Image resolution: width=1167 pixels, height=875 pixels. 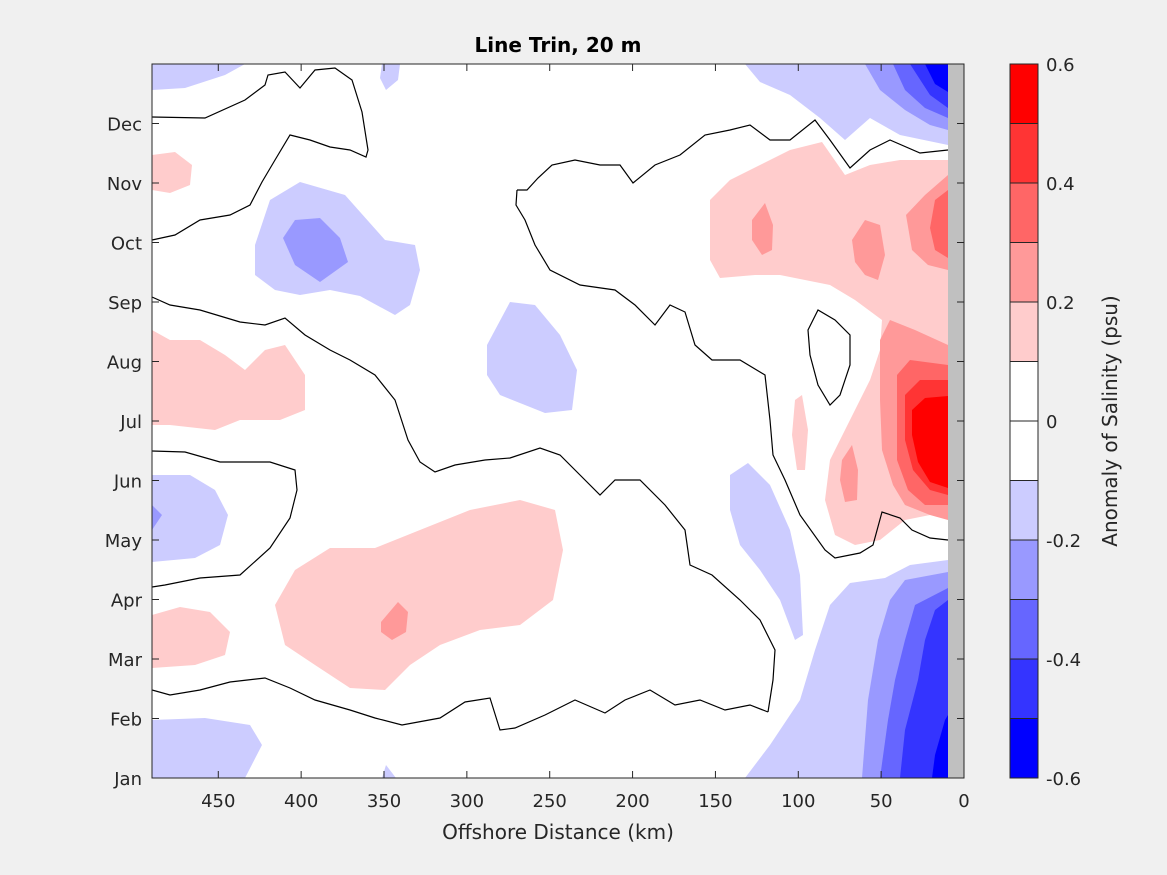 I want to click on colorbar-tick-label: 0.4, so click(x=1060, y=184).